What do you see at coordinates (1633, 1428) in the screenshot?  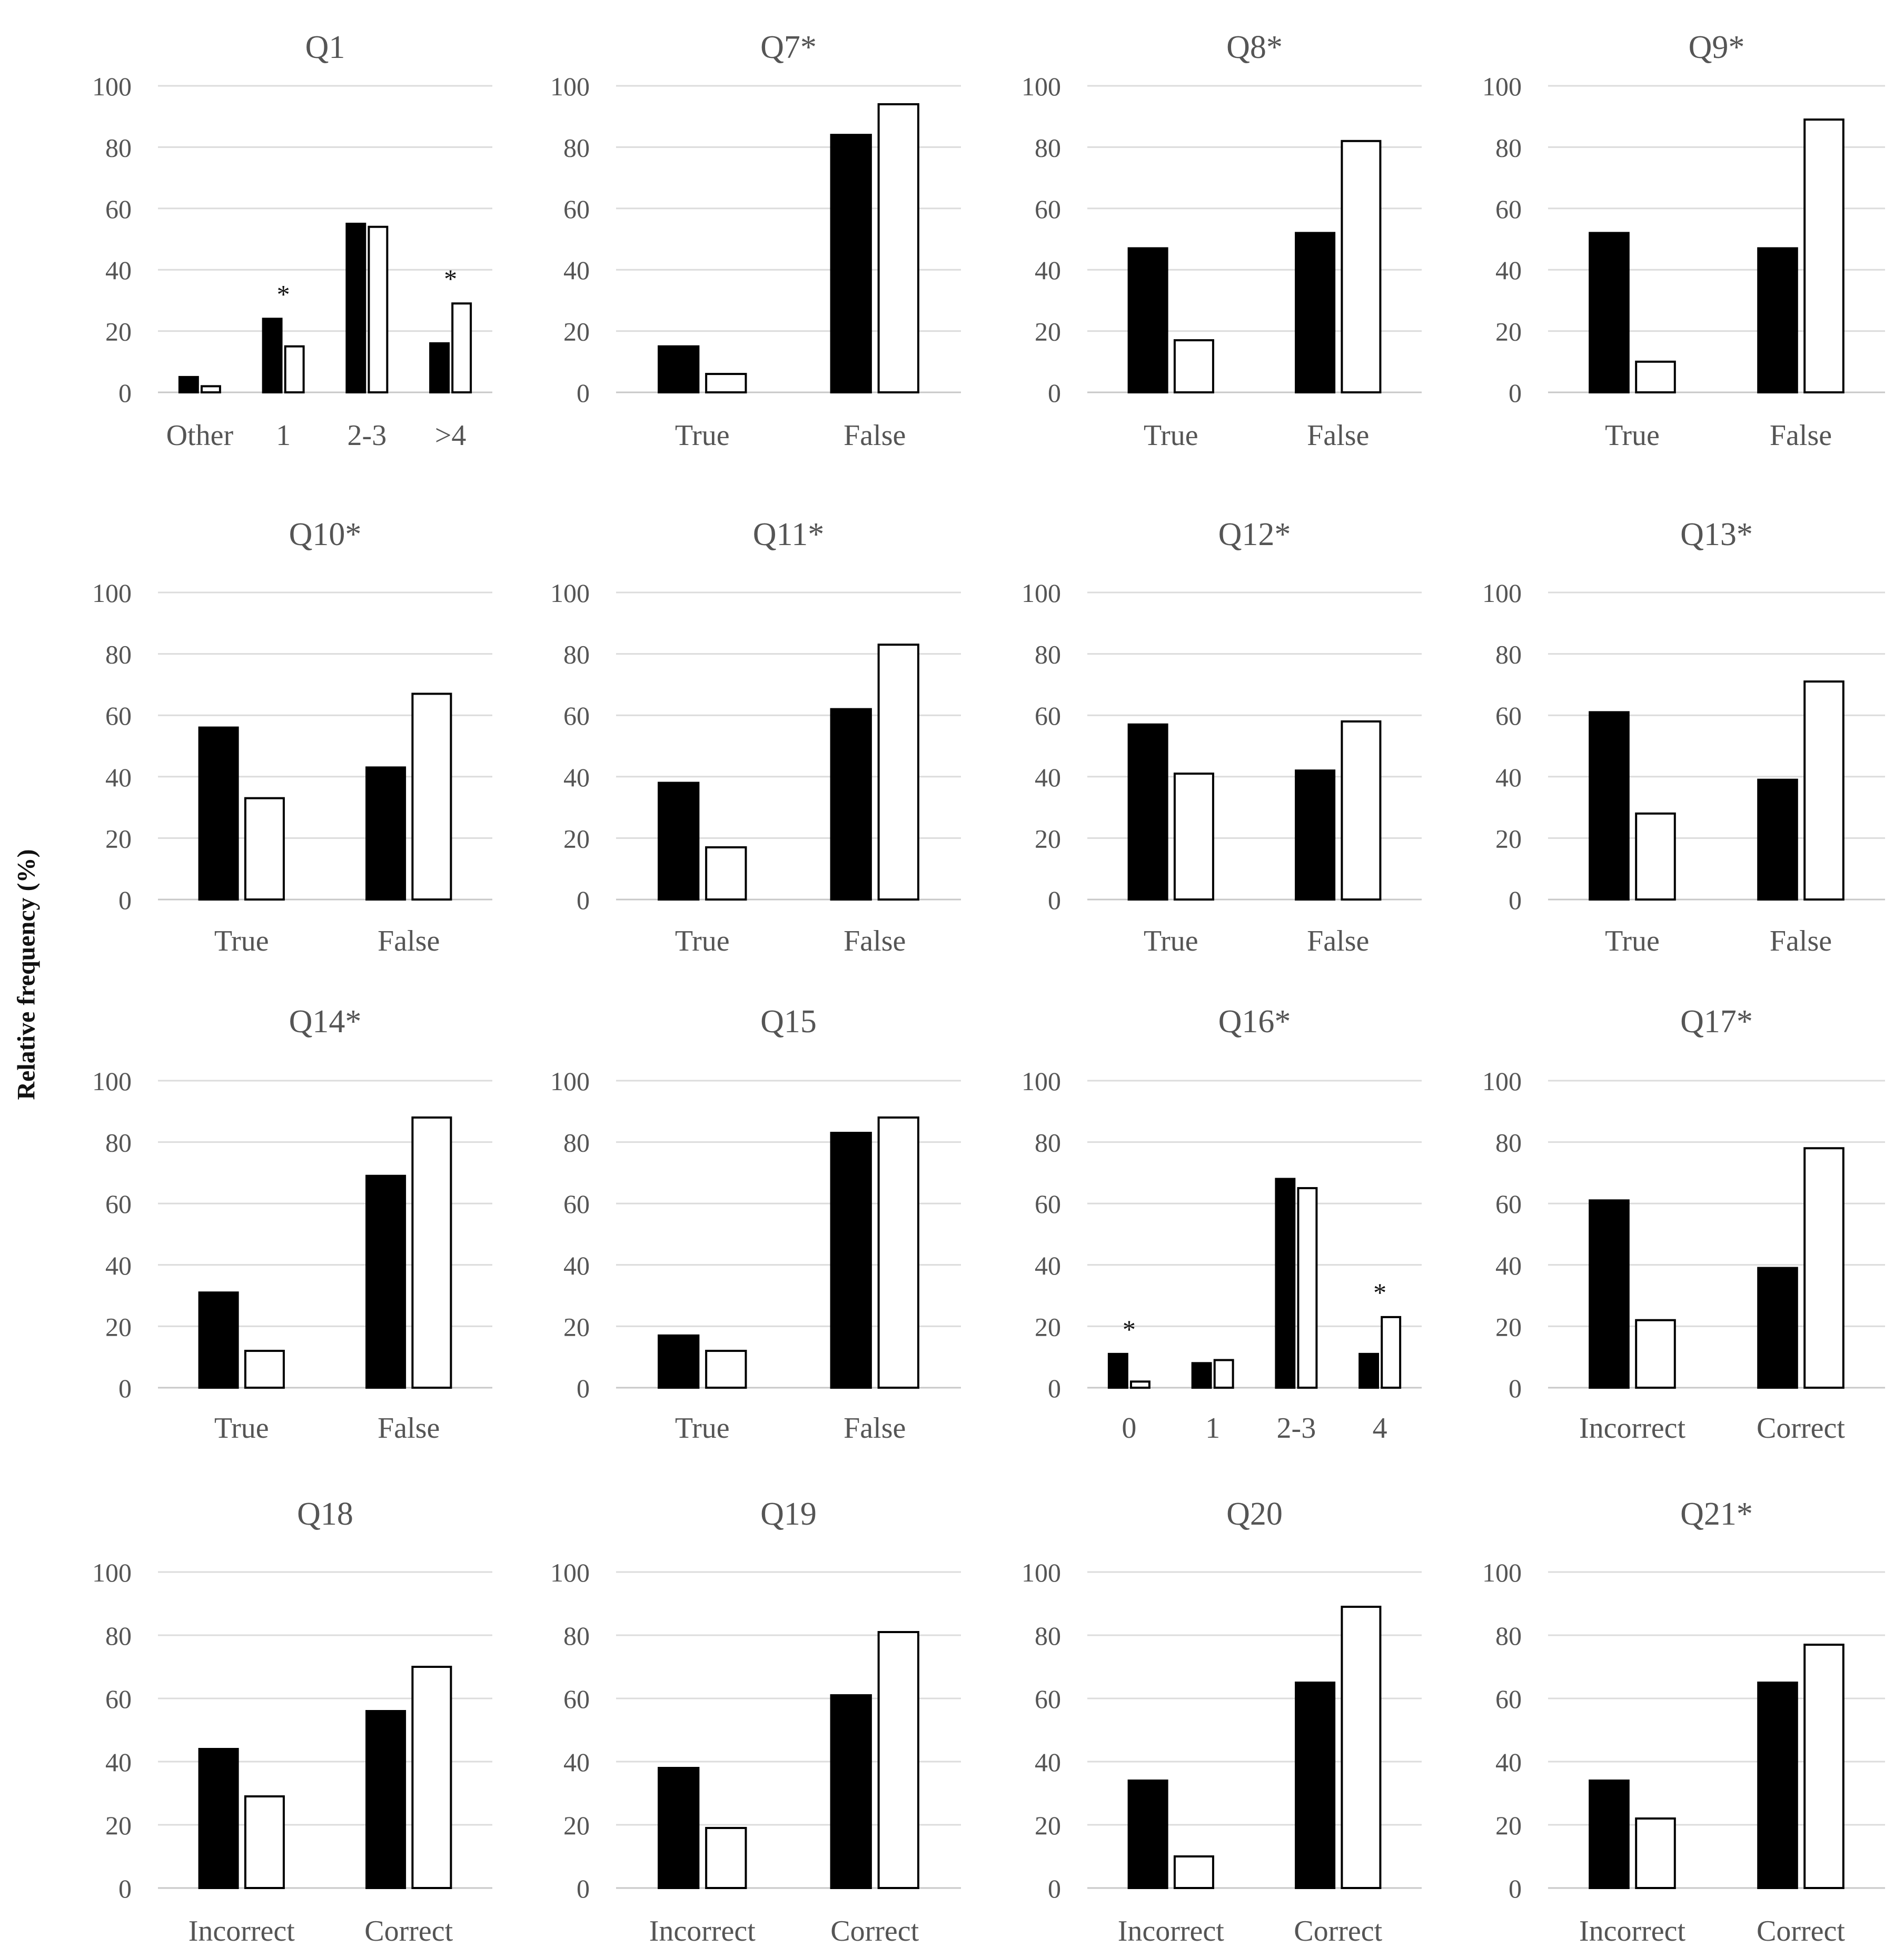 I see `category-label: Incorrect` at bounding box center [1633, 1428].